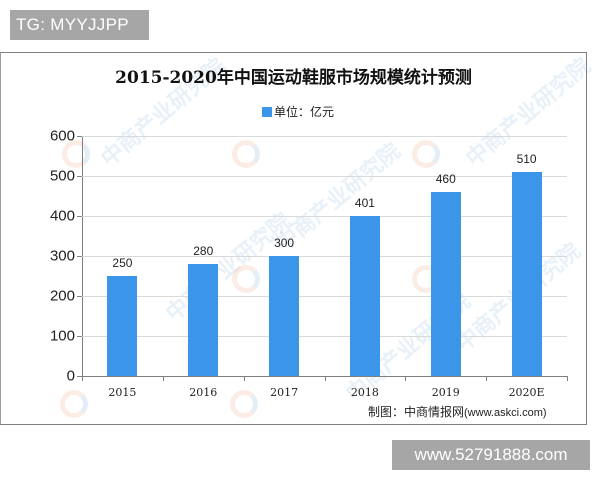 This screenshot has height=480, width=600. What do you see at coordinates (445, 392) in the screenshot?
I see `x-tick-label: 2019` at bounding box center [445, 392].